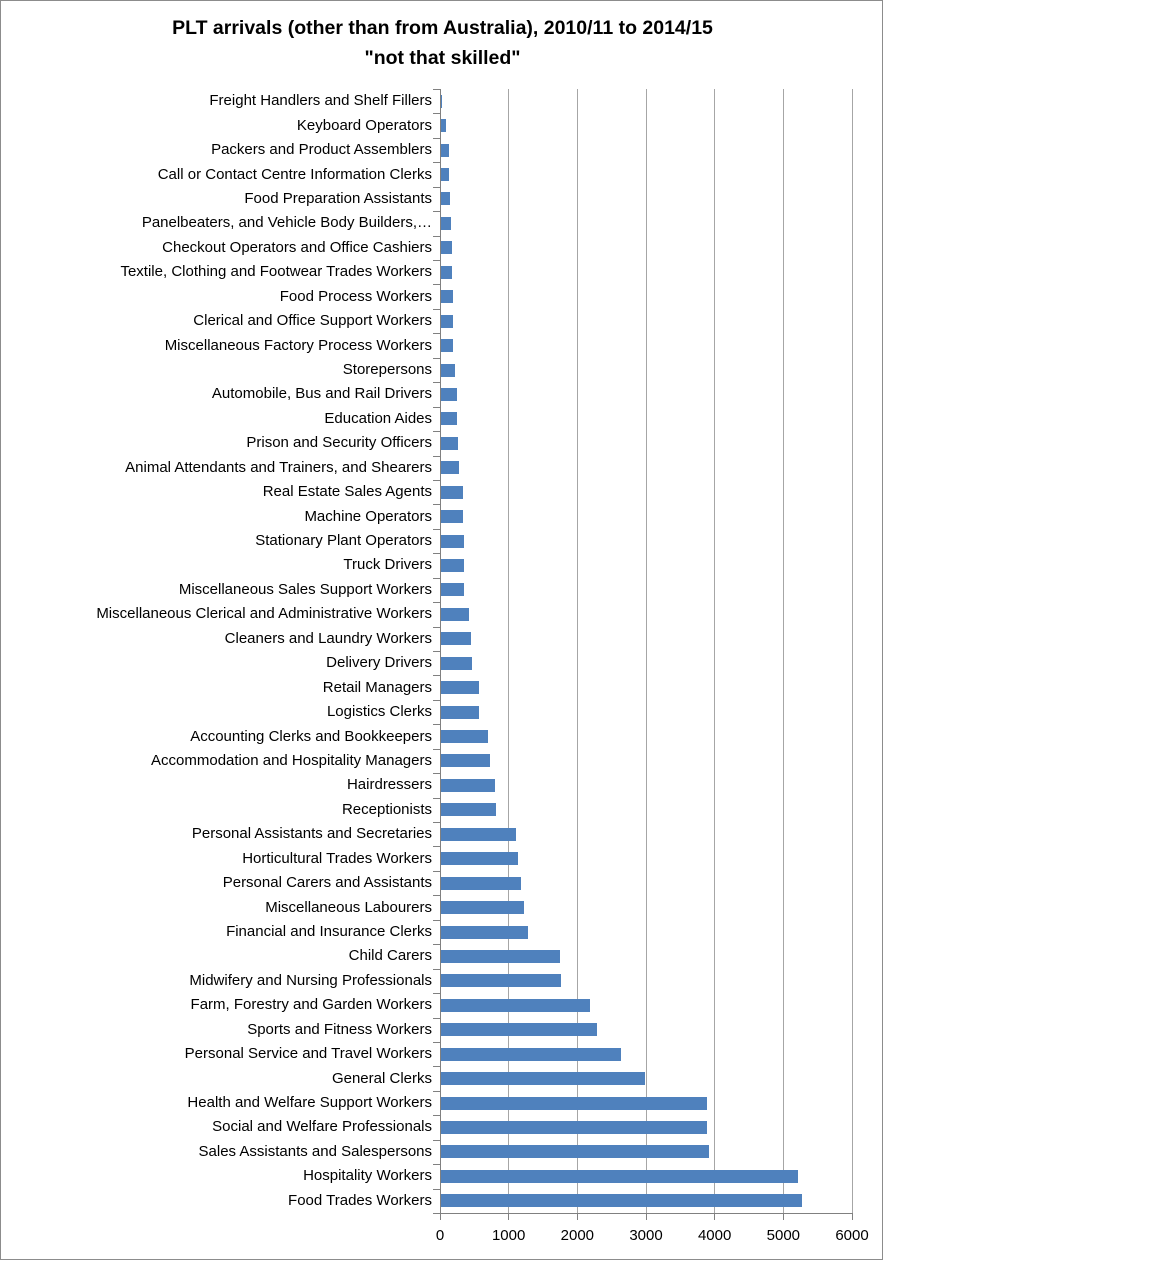 The width and height of the screenshot is (1152, 1263). What do you see at coordinates (327, 883) in the screenshot?
I see `category-label: Personal Carers and Assistants` at bounding box center [327, 883].